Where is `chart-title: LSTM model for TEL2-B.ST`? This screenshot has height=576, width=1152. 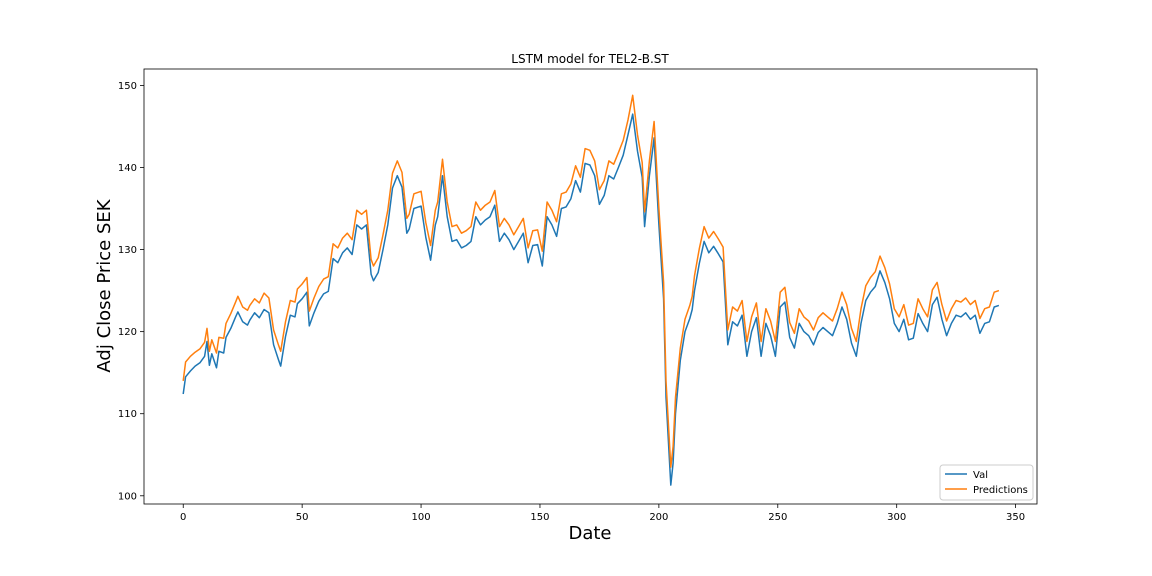
chart-title: LSTM model for TEL2-B.ST is located at coordinates (590, 59).